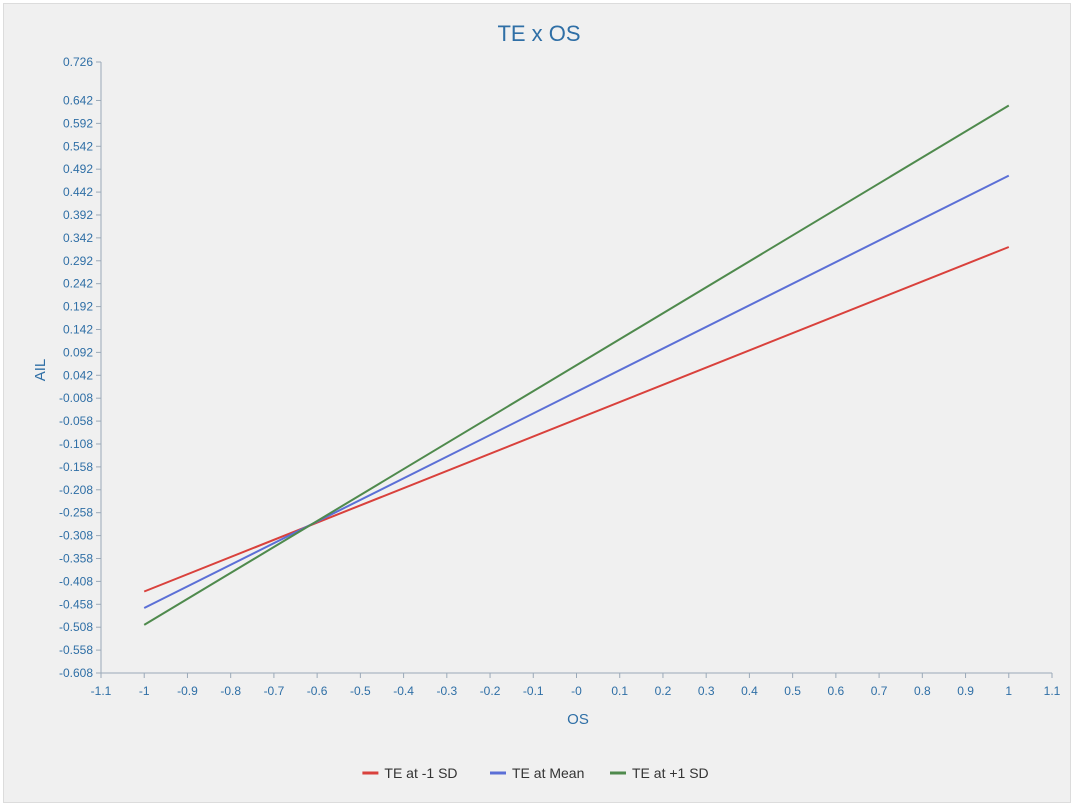  What do you see at coordinates (40, 370) in the screenshot?
I see `y-axis-title: AIL` at bounding box center [40, 370].